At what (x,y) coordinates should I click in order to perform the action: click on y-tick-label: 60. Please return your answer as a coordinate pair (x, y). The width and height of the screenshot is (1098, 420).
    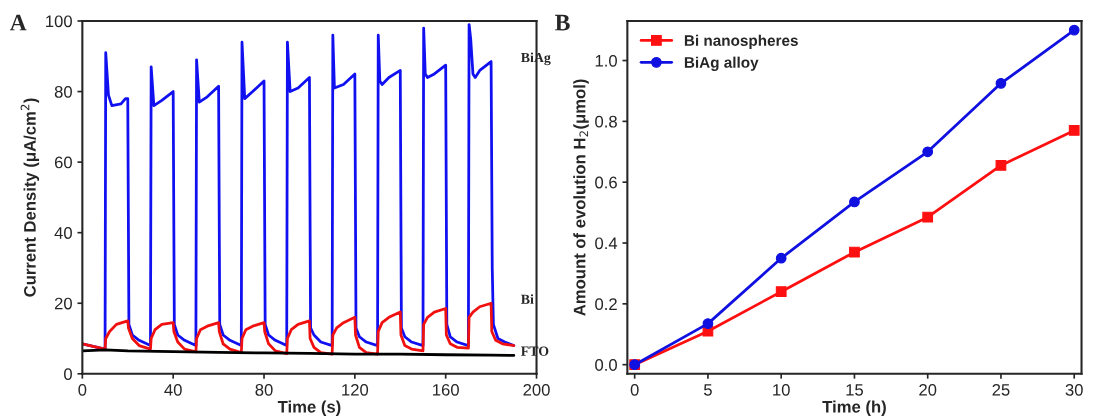
    Looking at the image, I should click on (63, 162).